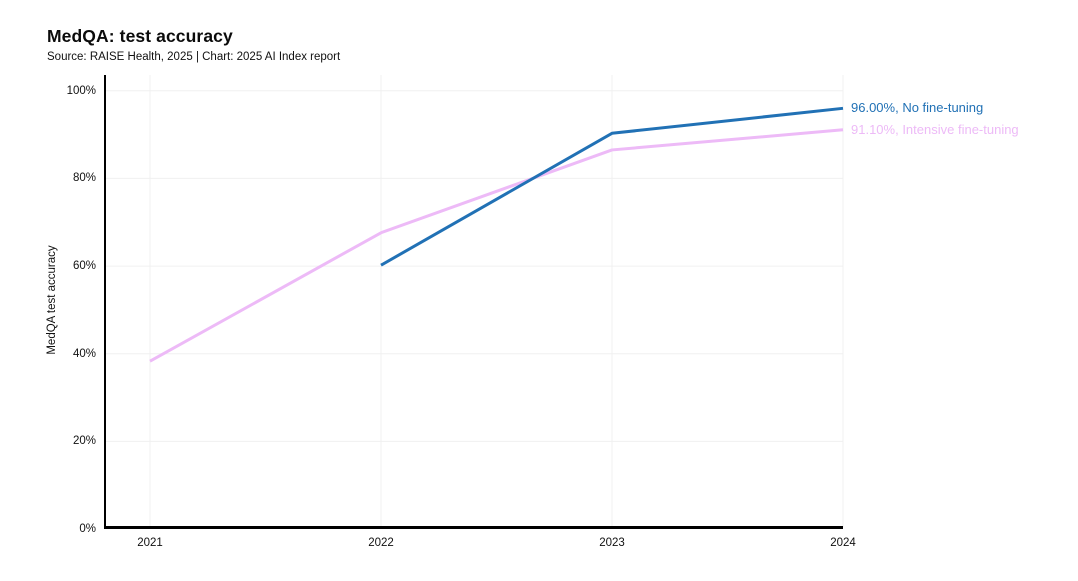 This screenshot has width=1078, height=581. I want to click on x-tick-label: 2021, so click(150, 543).